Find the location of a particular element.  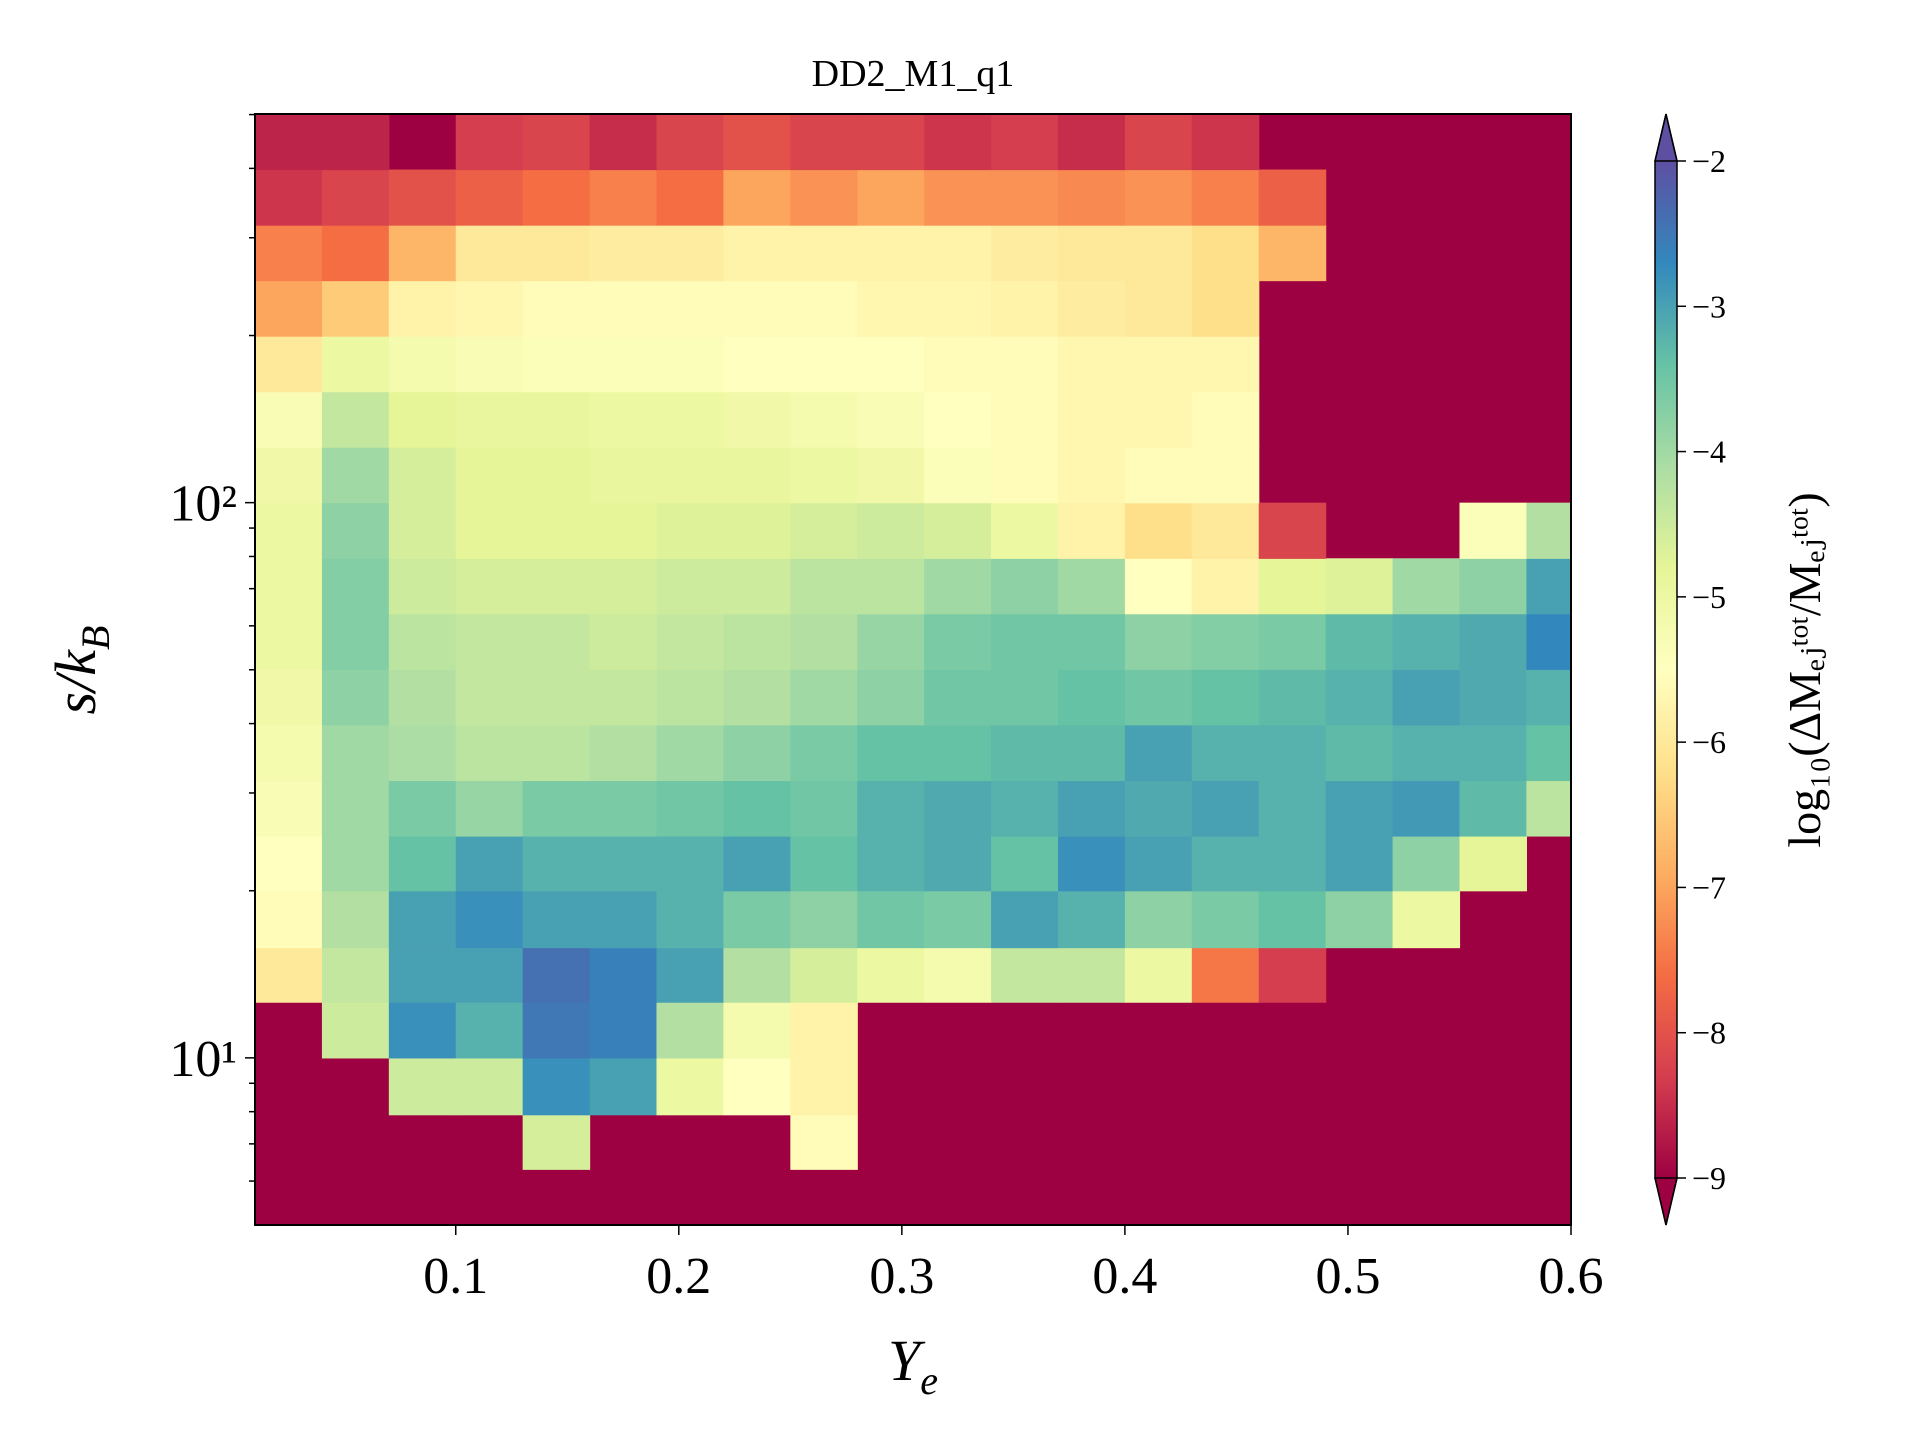

x-label-sub: e is located at coordinates (929, 1380).